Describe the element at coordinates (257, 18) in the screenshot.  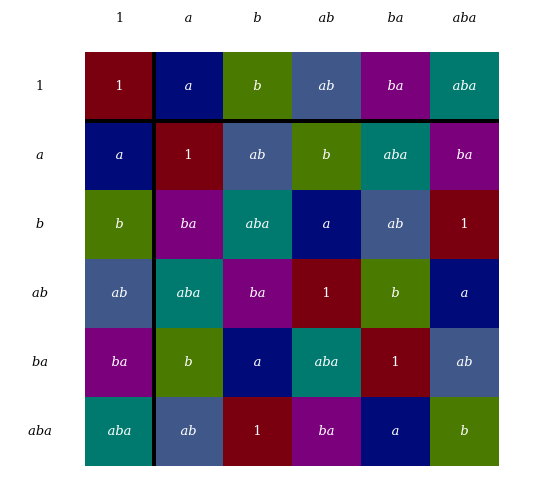
I see `column-label-b: b` at that location.